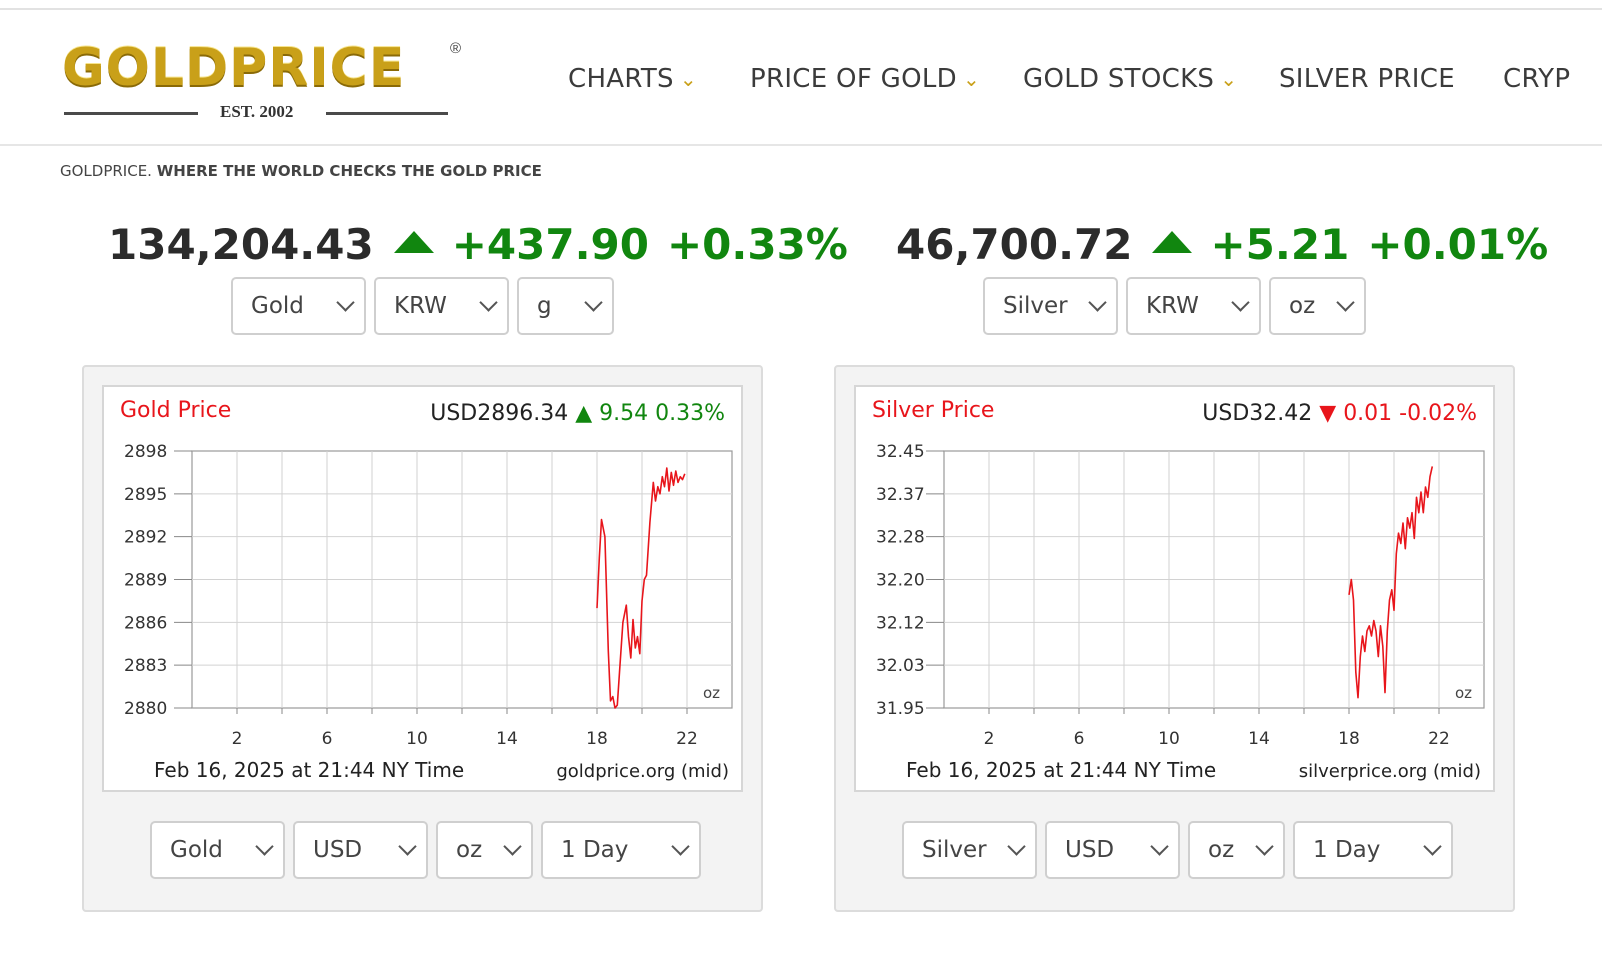  I want to click on gold-chart-range-value: 1 Day, so click(595, 850).